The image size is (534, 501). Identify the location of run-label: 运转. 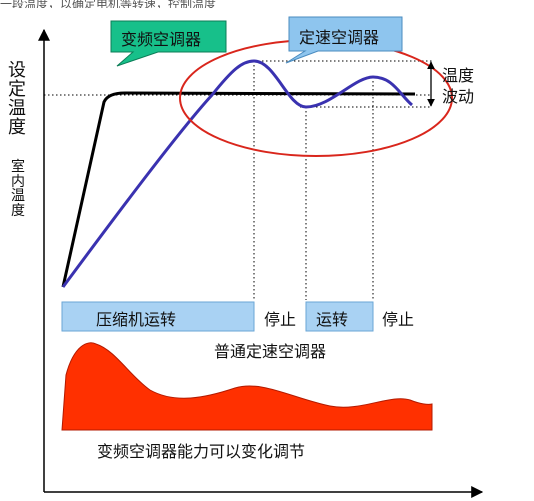
(332, 319).